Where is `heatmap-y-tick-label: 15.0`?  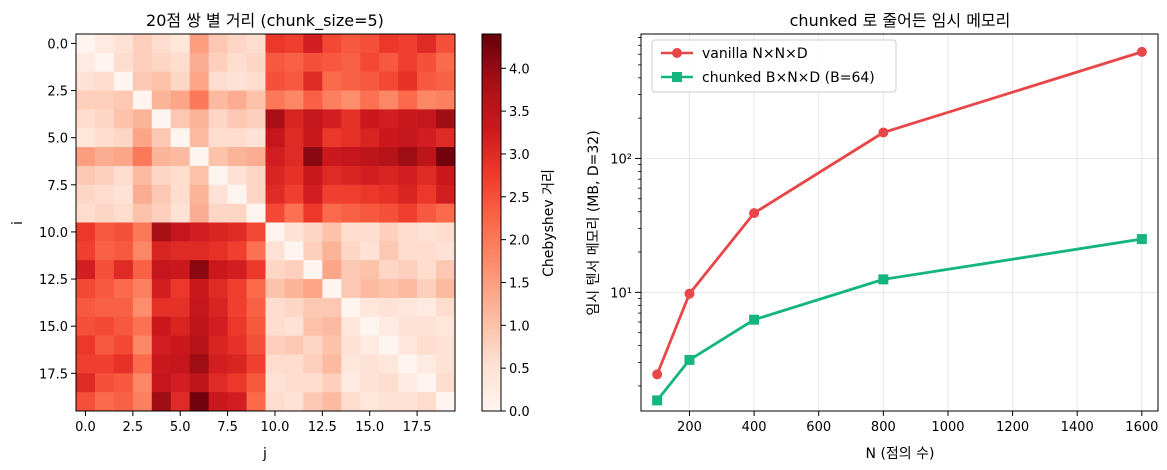
heatmap-y-tick-label: 15.0 is located at coordinates (53, 327).